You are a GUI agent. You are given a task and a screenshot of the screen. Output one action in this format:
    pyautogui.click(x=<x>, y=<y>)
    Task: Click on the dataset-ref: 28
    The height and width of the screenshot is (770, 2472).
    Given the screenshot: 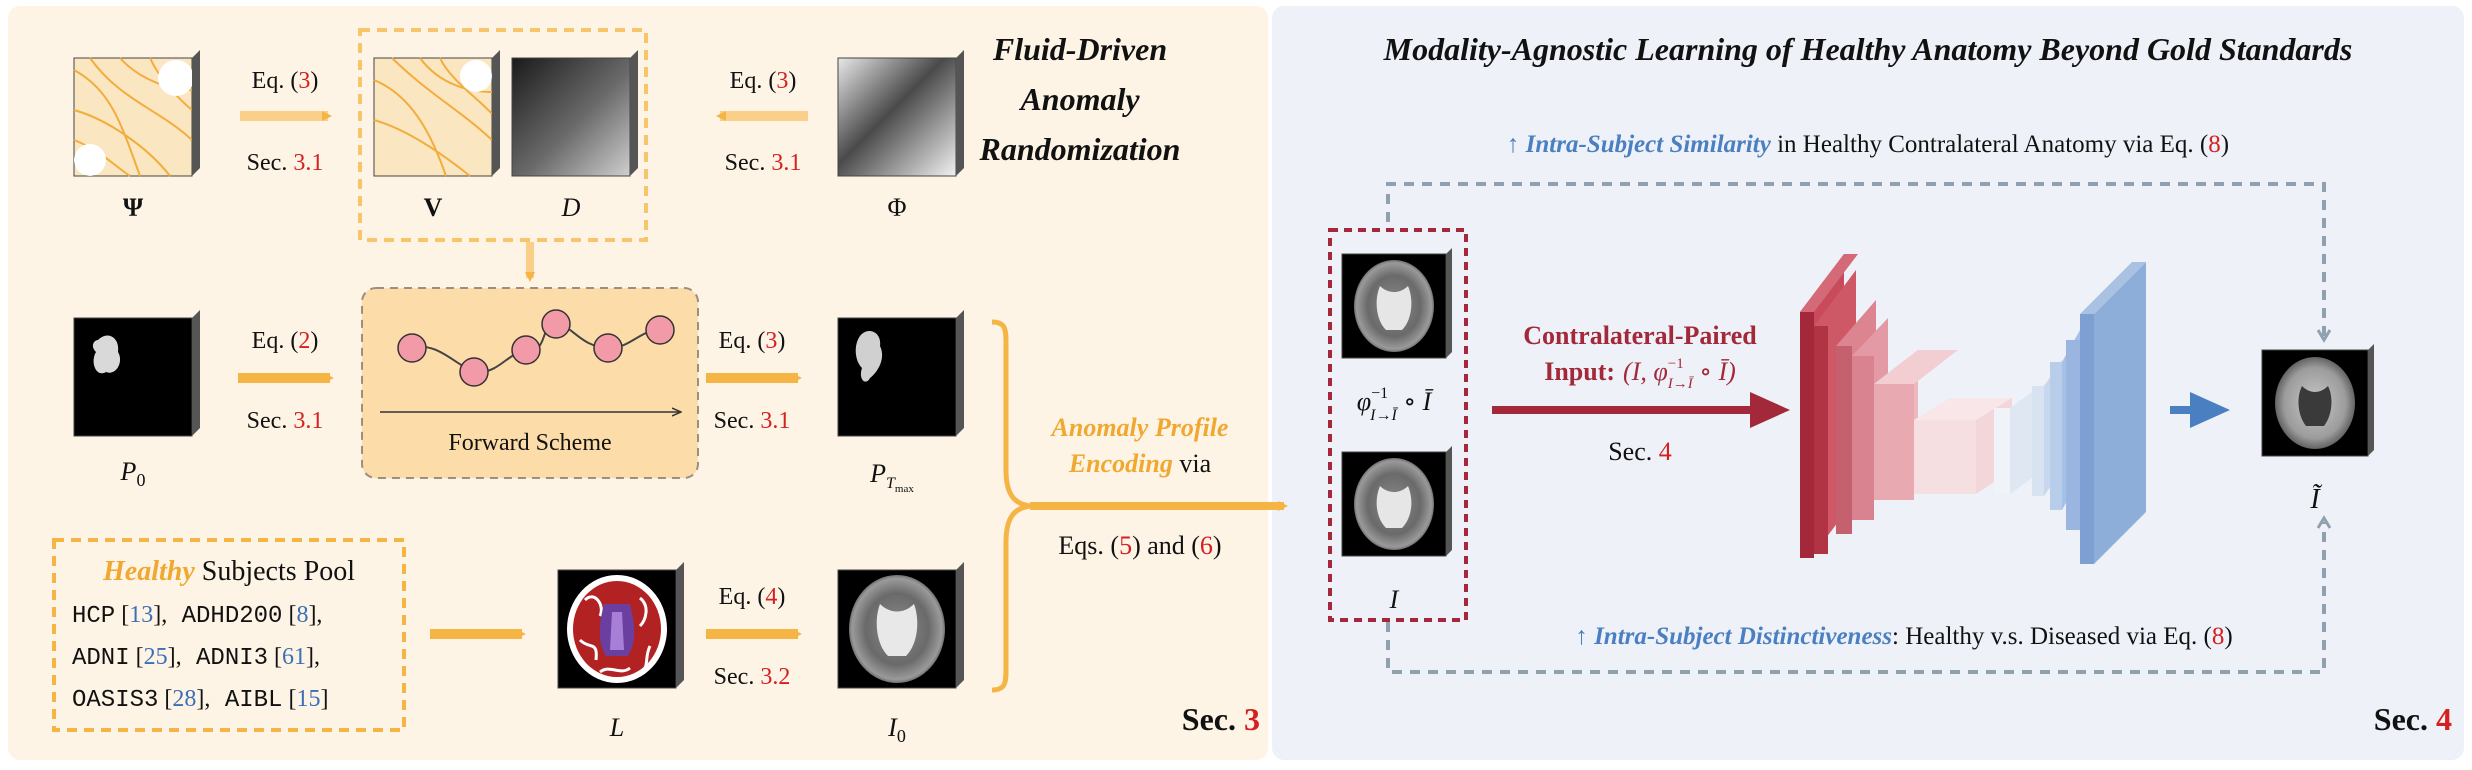 What is the action you would take?
    pyautogui.click(x=184, y=699)
    